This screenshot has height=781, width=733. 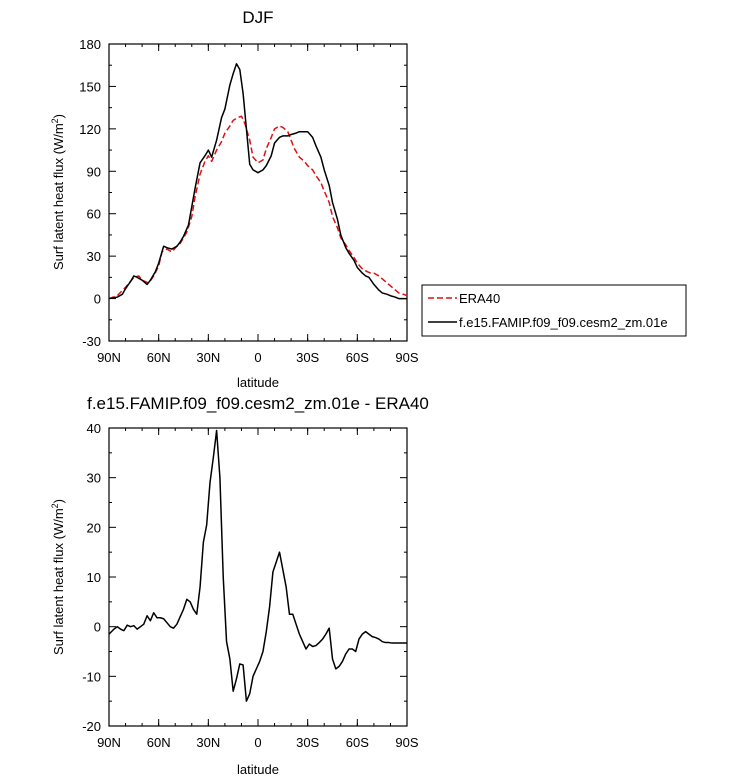 I want to click on top-y-tick-label: 90, so click(x=94, y=171).